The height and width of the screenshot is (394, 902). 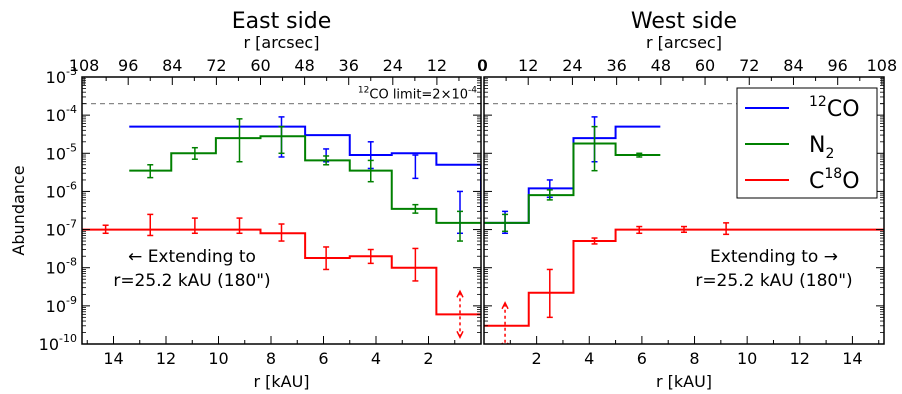 I want to click on limit-label-main: CO limit=2×10, so click(x=418, y=95).